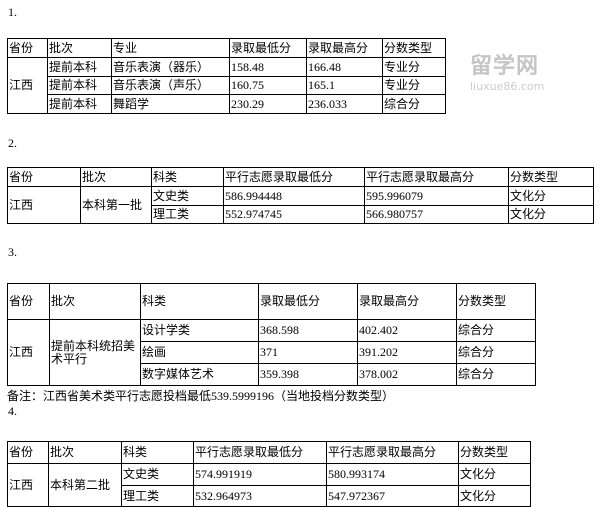 This screenshot has height=507, width=605. I want to click on cell: 391.202, so click(407, 352).